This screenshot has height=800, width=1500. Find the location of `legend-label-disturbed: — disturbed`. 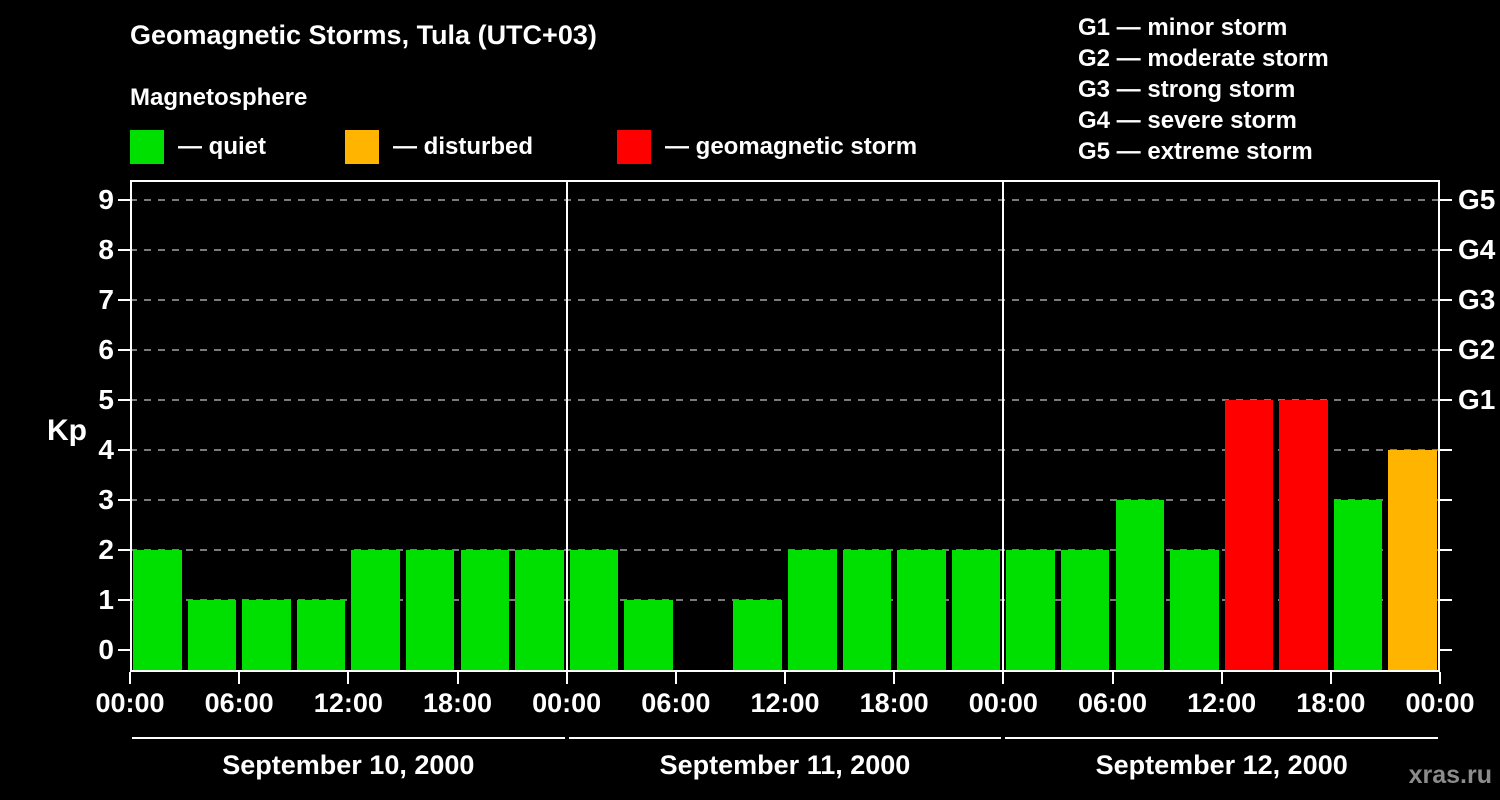

legend-label-disturbed: — disturbed is located at coordinates (463, 146).